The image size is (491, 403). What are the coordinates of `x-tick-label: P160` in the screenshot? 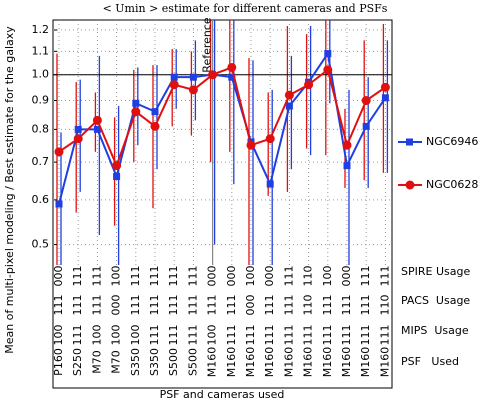 It's located at (58, 362).